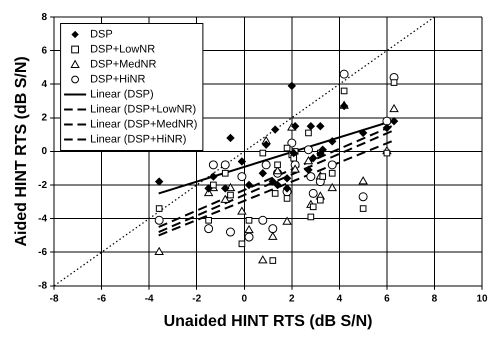 The width and height of the screenshot is (504, 343). Describe the element at coordinates (387, 299) in the screenshot. I see `x-tick-label: 6` at that location.